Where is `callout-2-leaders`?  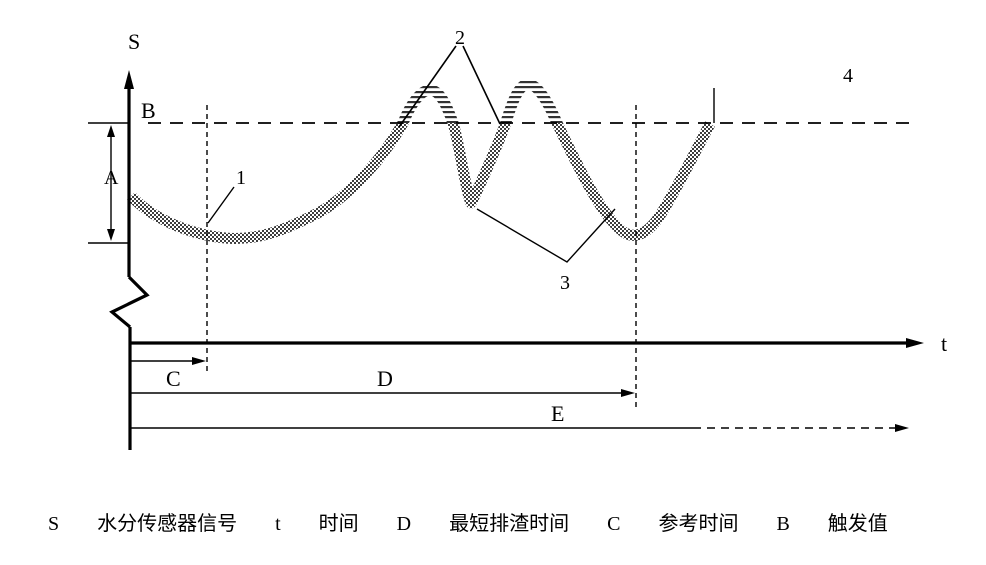 callout-2-leaders is located at coordinates (449, 86).